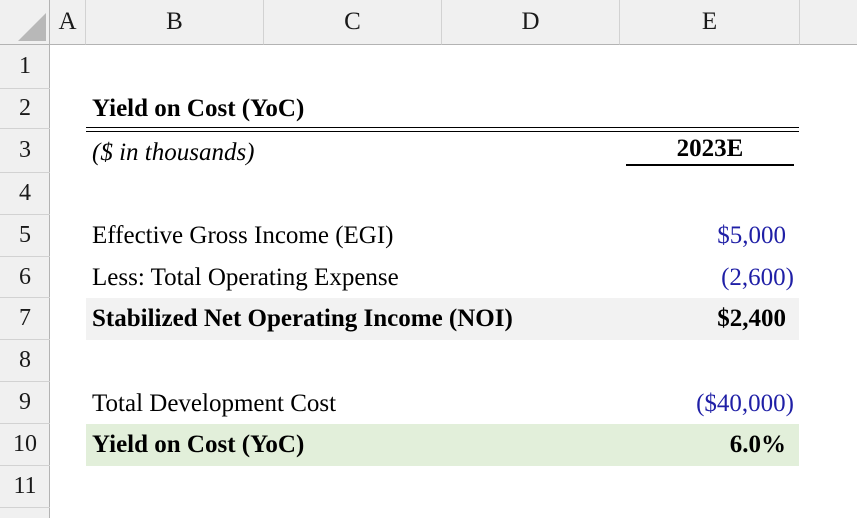 The height and width of the screenshot is (518, 857). Describe the element at coordinates (25, 445) in the screenshot. I see `row-header-10: 10` at that location.